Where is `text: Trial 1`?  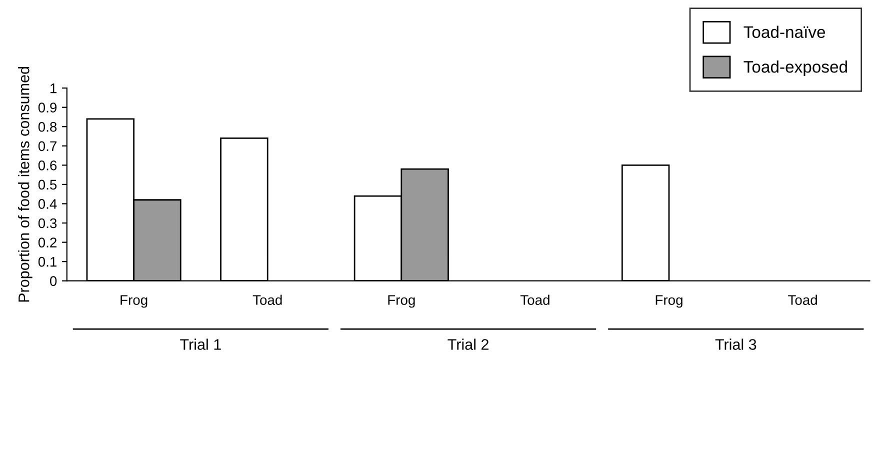
text: Trial 1 is located at coordinates (200, 344).